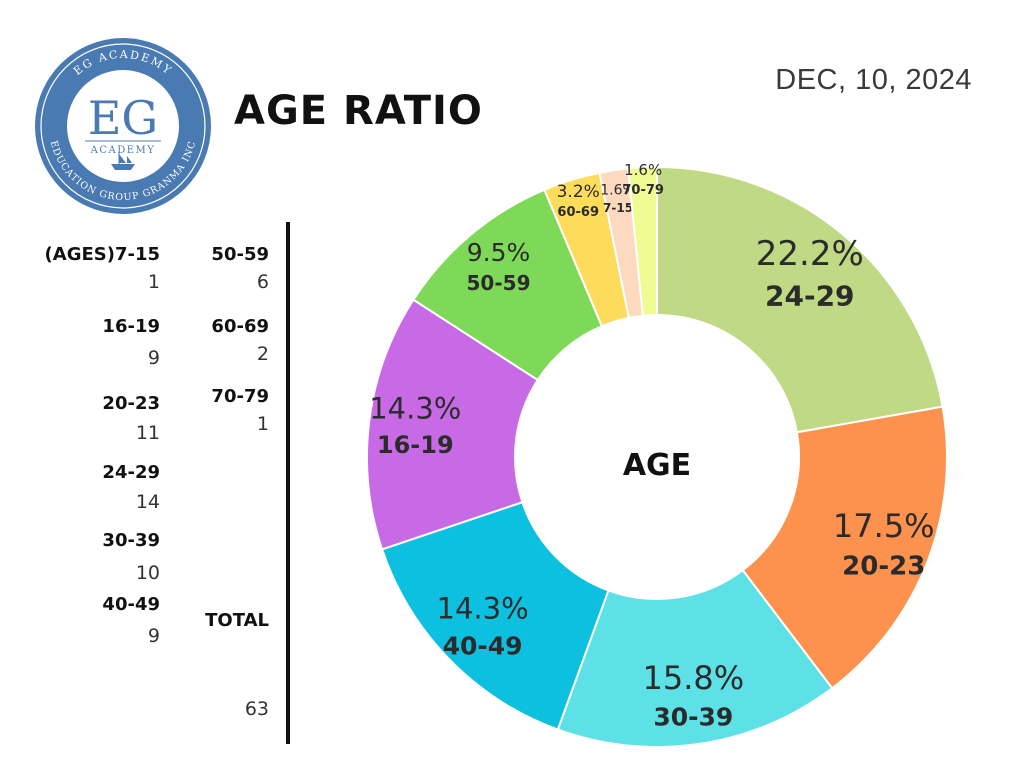  What do you see at coordinates (262, 354) in the screenshot?
I see `count-value: 2` at bounding box center [262, 354].